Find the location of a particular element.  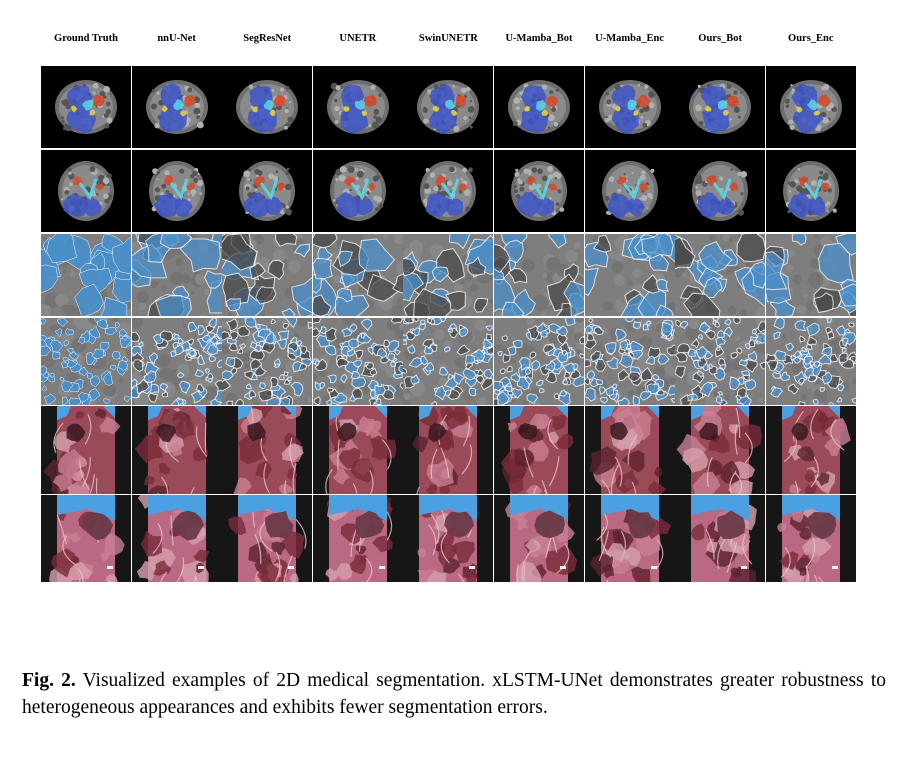

column-header: Ours_Bot is located at coordinates (720, 38).